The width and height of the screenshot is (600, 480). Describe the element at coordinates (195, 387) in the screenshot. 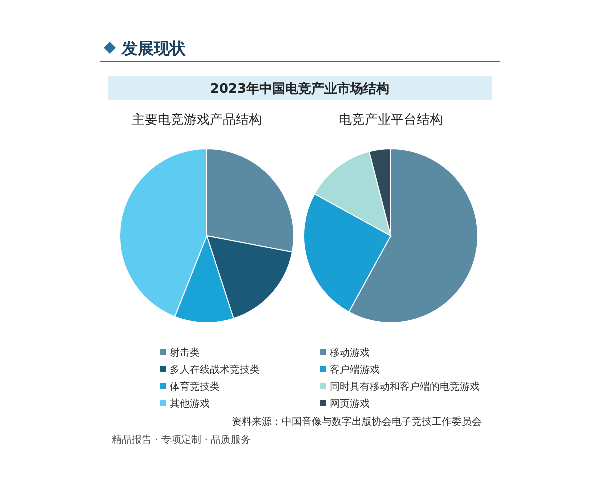

I see `legend-label: 体育竞技类` at that location.